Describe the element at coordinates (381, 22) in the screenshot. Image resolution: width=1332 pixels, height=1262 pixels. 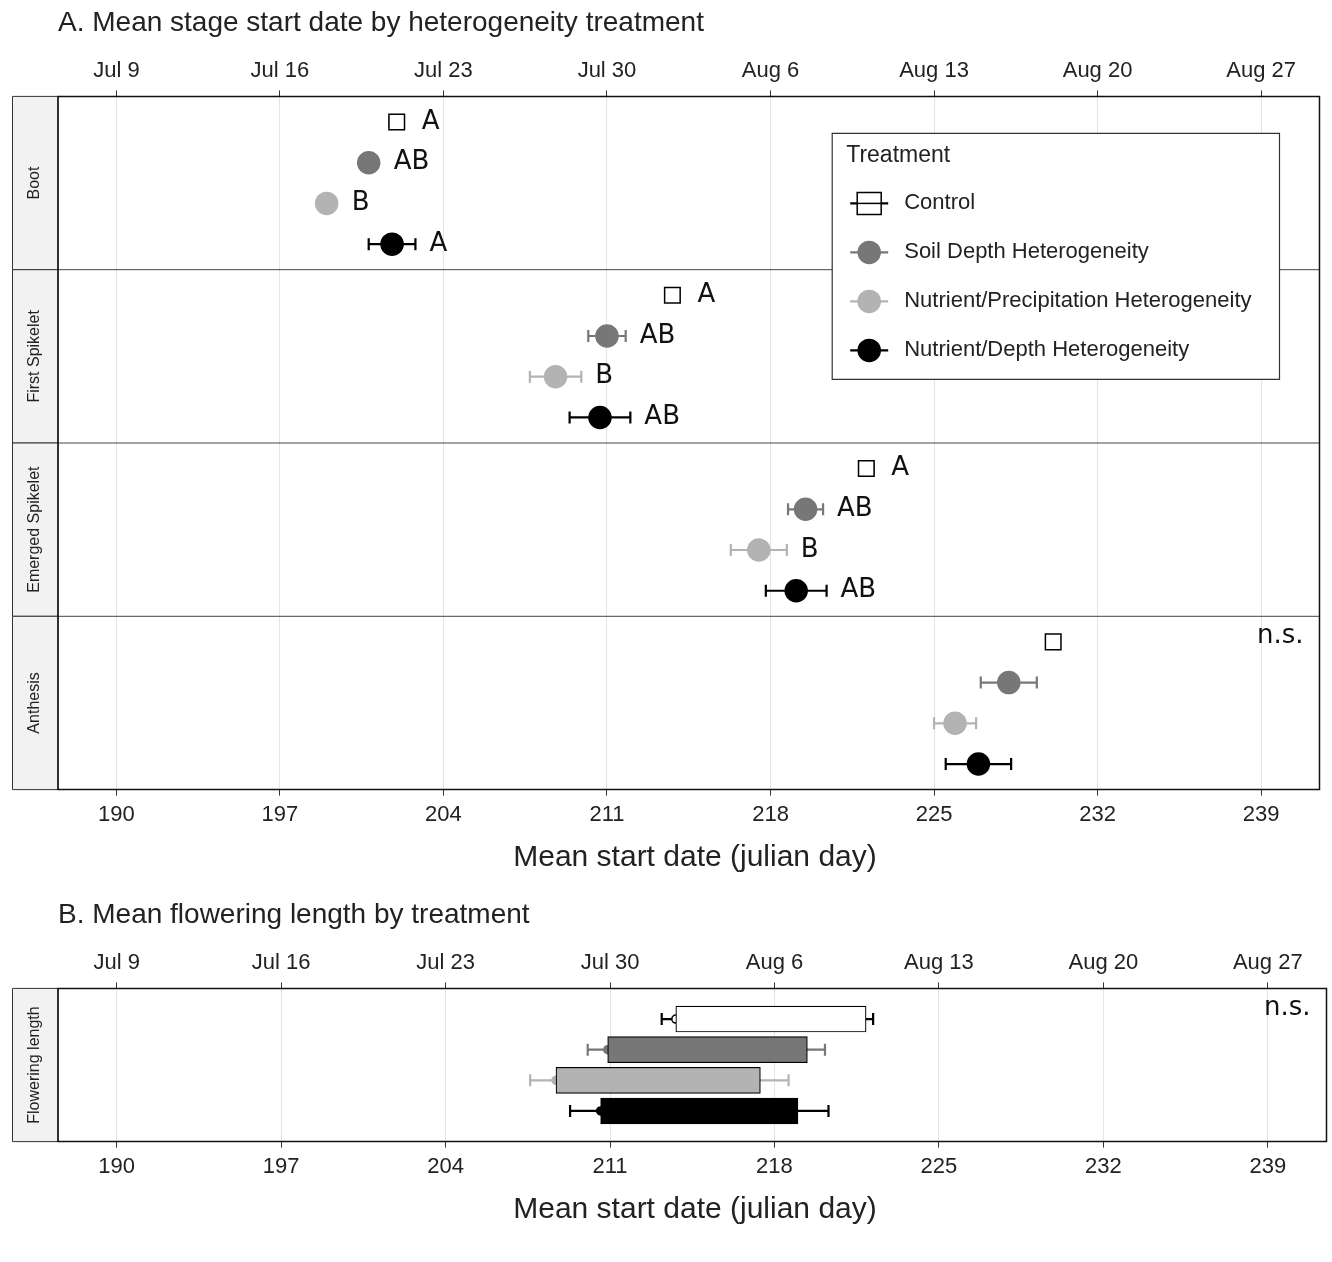
I see `chart-title: A. Mean stage start date by heterogeneity treatment` at that location.